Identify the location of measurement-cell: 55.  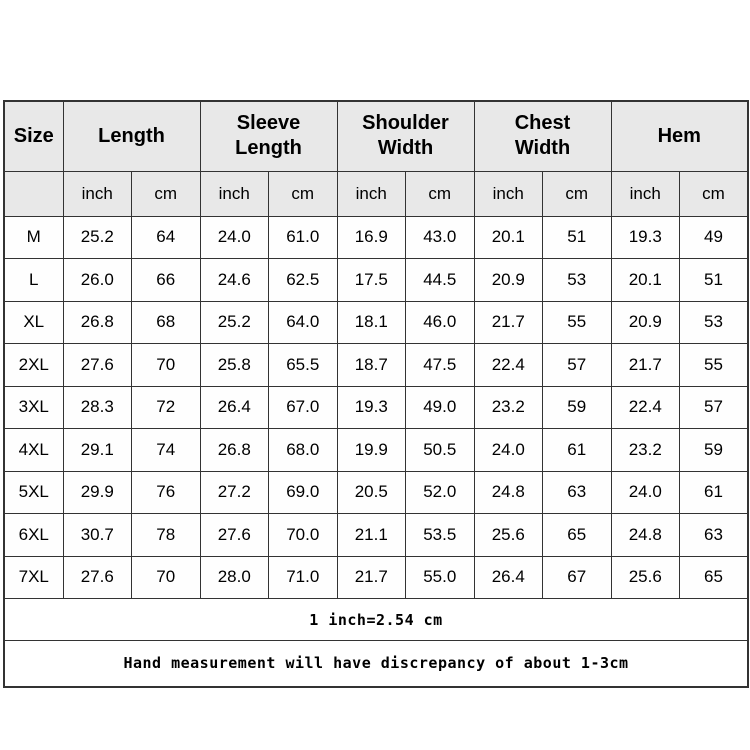
(577, 322).